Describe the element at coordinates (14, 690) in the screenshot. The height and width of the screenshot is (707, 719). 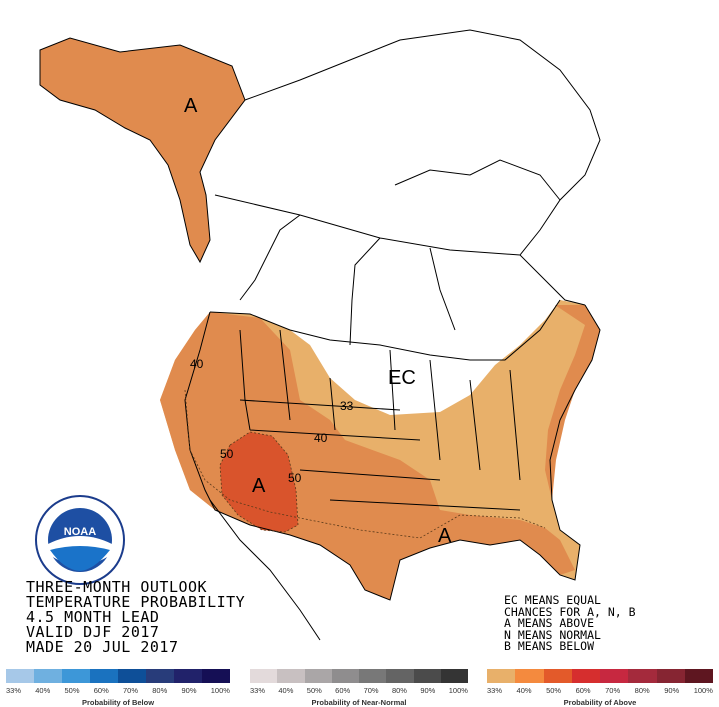
I see `below-tick: 33%` at that location.